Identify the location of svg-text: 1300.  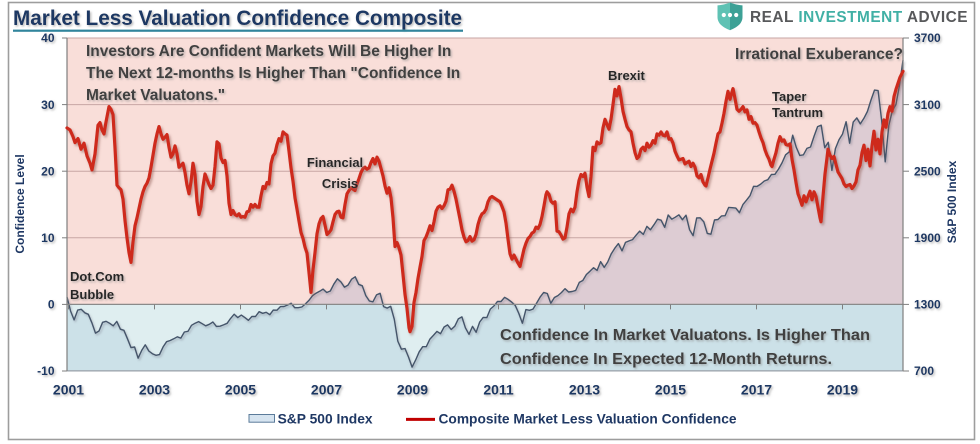
(927, 305).